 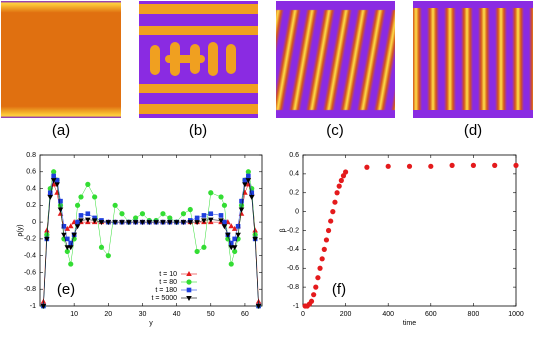 I want to click on y-tick-label: 0, so click(x=34, y=222).